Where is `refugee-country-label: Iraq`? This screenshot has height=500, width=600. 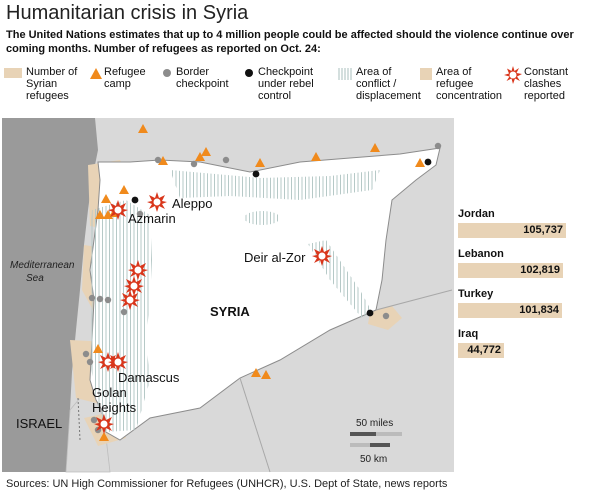 refugee-country-label: Iraq is located at coordinates (468, 334).